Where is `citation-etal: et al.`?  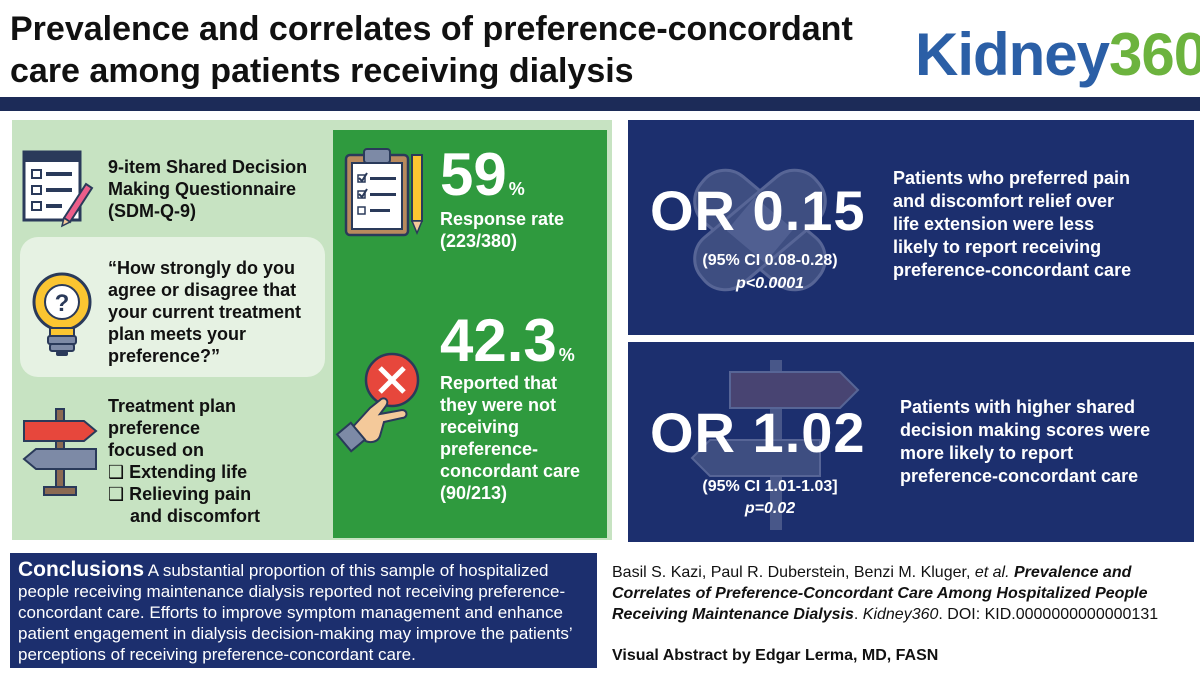 citation-etal: et al. is located at coordinates (992, 572).